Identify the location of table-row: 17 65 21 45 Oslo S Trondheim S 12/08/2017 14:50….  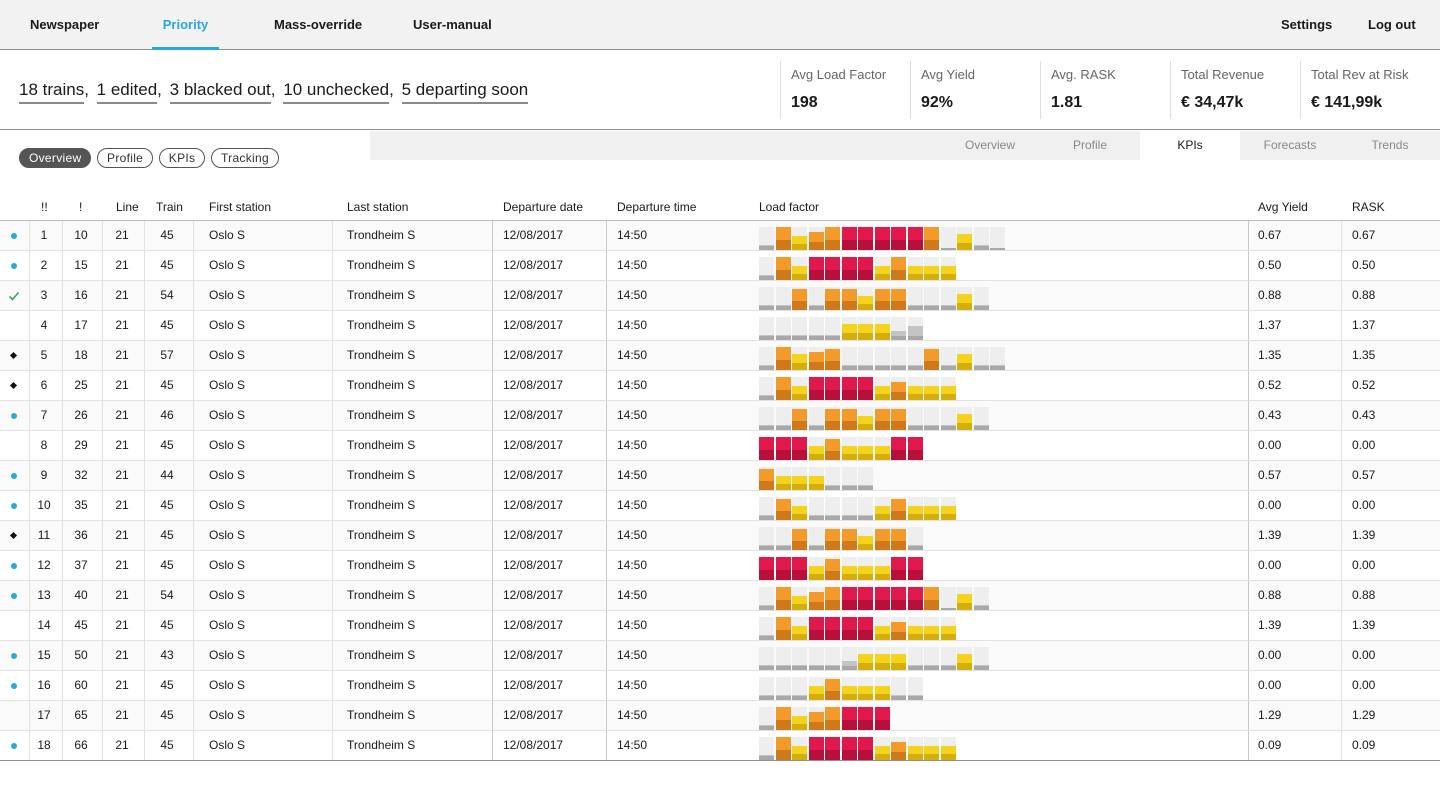
(720, 716).